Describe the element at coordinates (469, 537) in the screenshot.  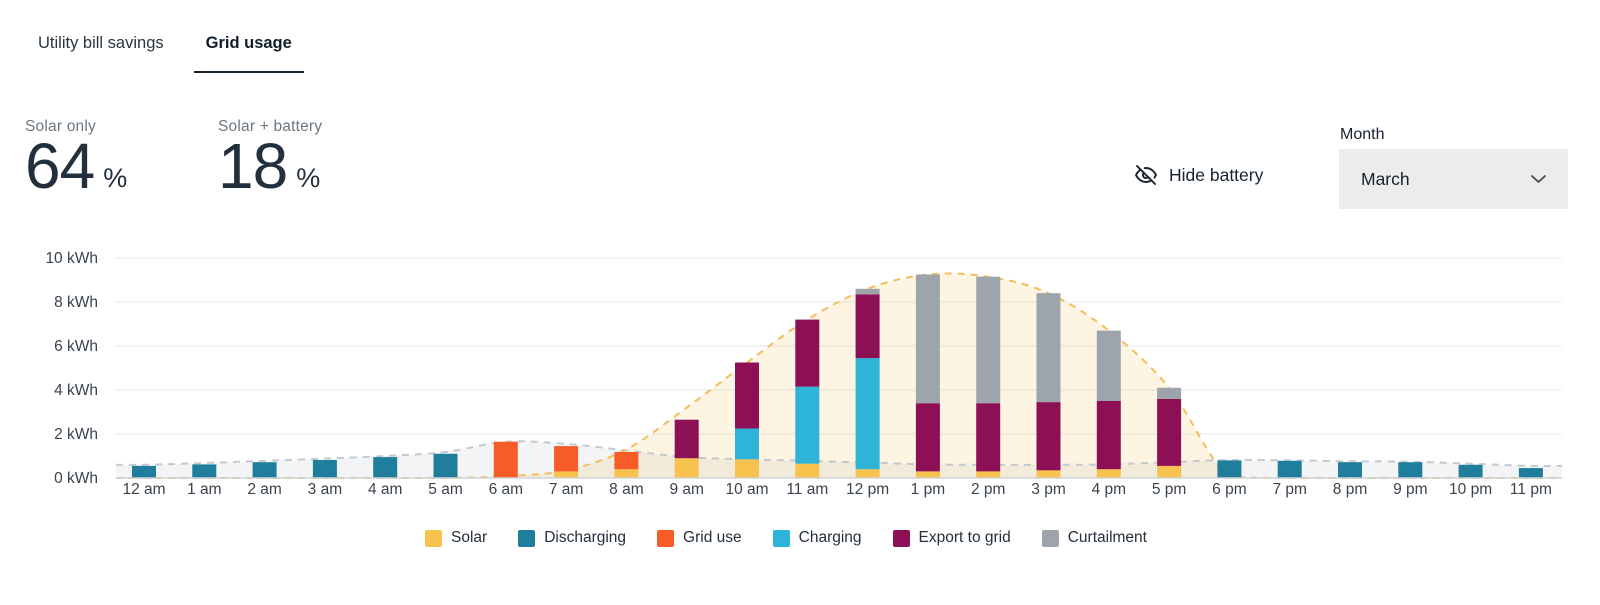
I see `legend-label: Solar` at that location.